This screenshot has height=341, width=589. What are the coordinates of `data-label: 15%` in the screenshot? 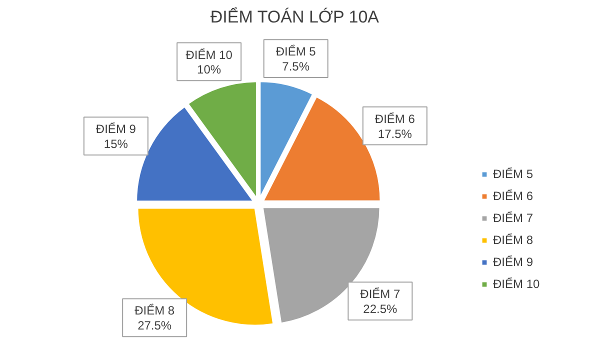 It's located at (116, 144).